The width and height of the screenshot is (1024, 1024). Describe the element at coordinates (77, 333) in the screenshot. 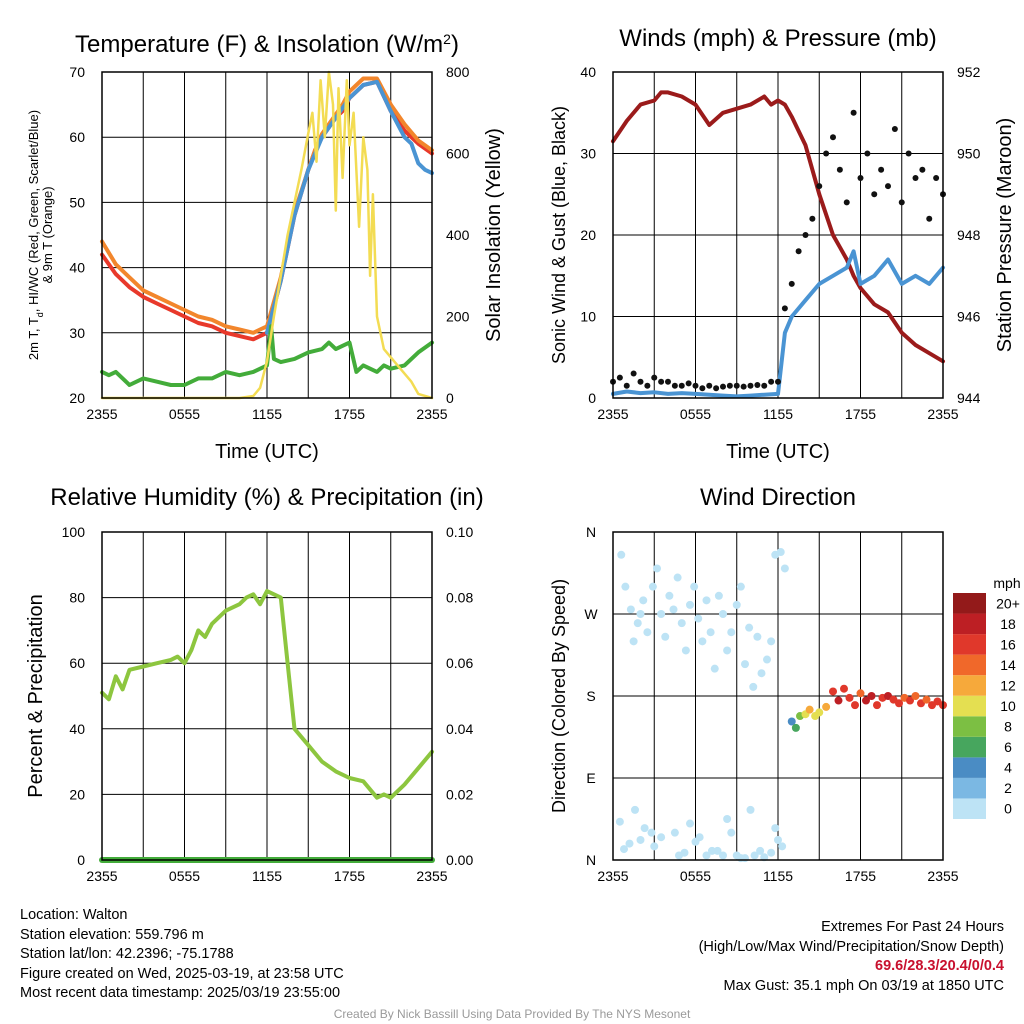

I see `y-tick-label: 30` at that location.